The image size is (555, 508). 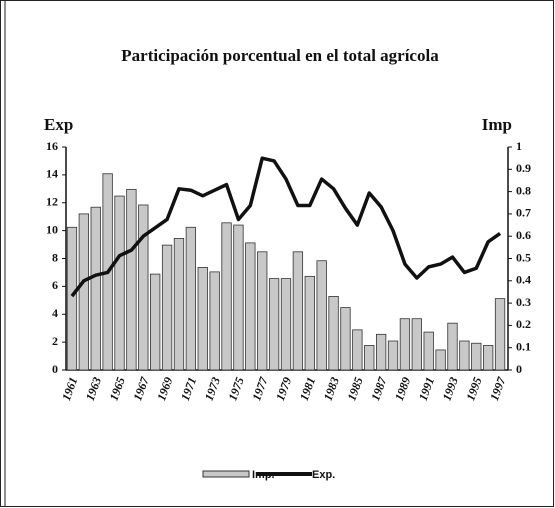 What do you see at coordinates (55, 341) in the screenshot?
I see `y-tick-label: 2` at bounding box center [55, 341].